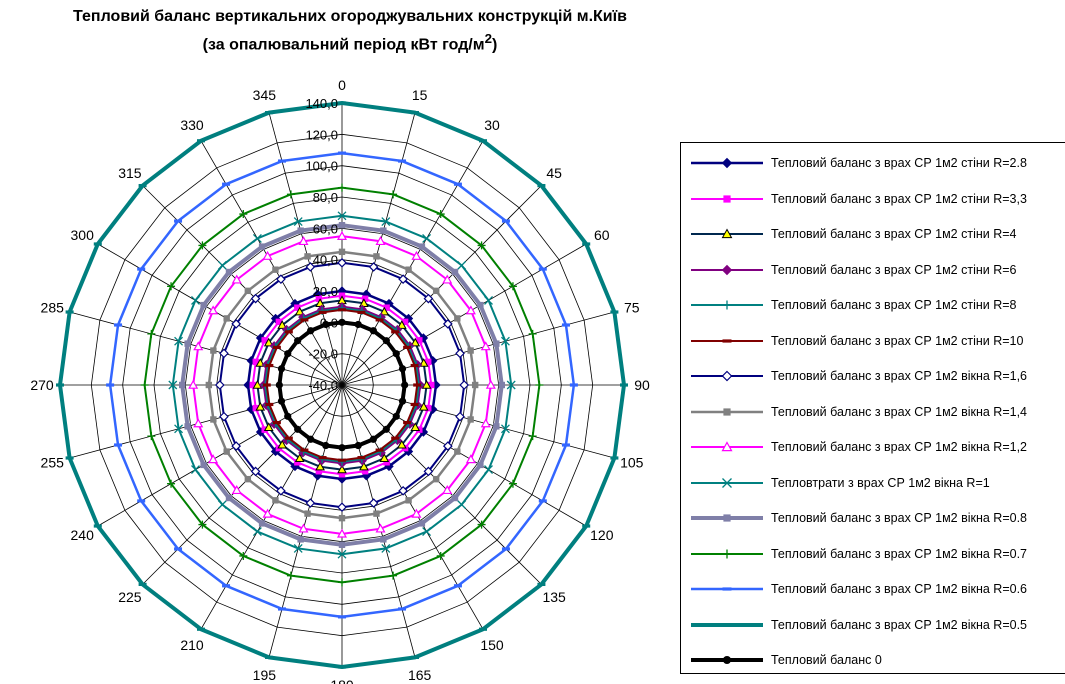 This screenshot has height=684, width=1065. What do you see at coordinates (325, 291) in the screenshot?
I see `r-tick-label: 20,0` at bounding box center [325, 291].